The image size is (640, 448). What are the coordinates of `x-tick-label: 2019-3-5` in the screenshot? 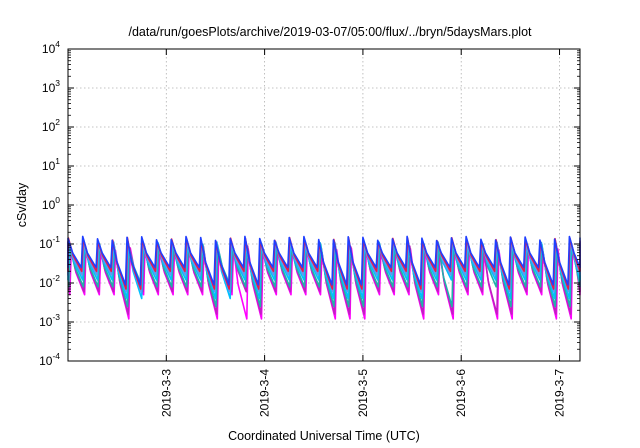 It's located at (363, 393).